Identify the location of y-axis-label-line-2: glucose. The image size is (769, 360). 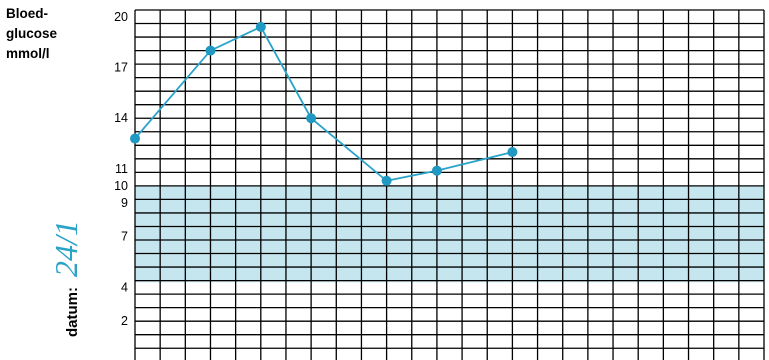
(32, 33).